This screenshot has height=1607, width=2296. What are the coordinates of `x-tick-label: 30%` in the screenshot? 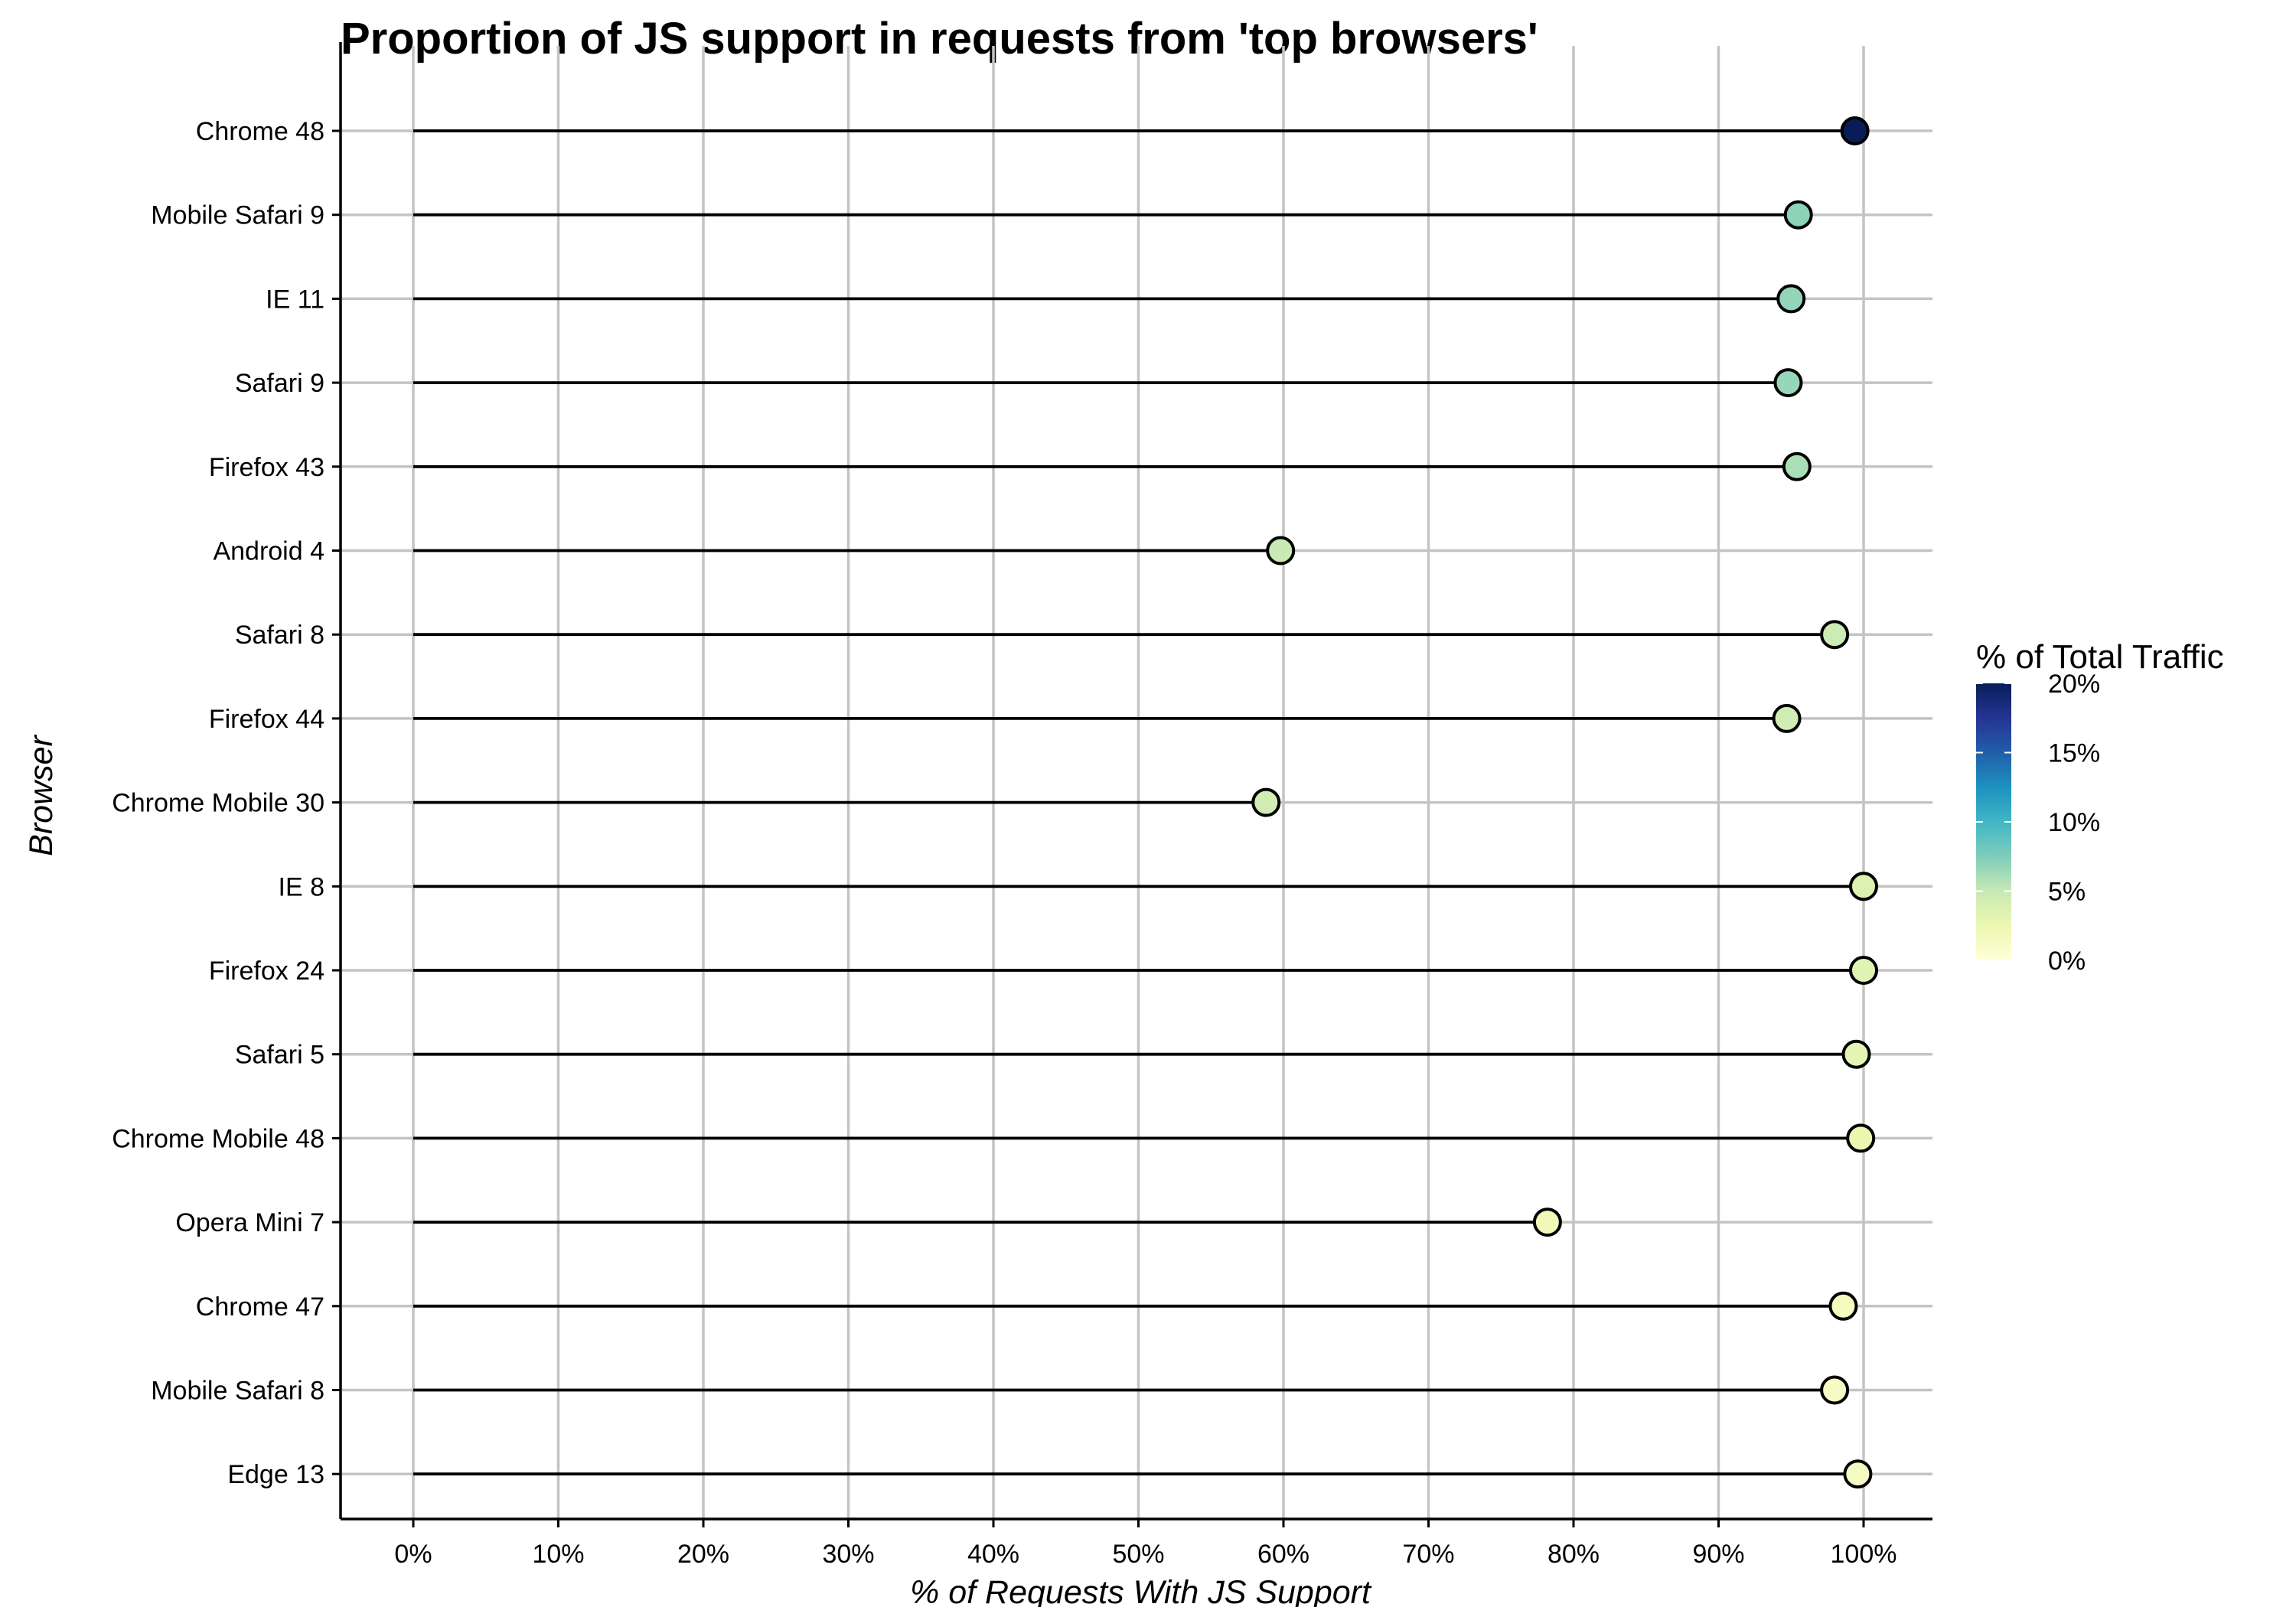 It's located at (848, 1554).